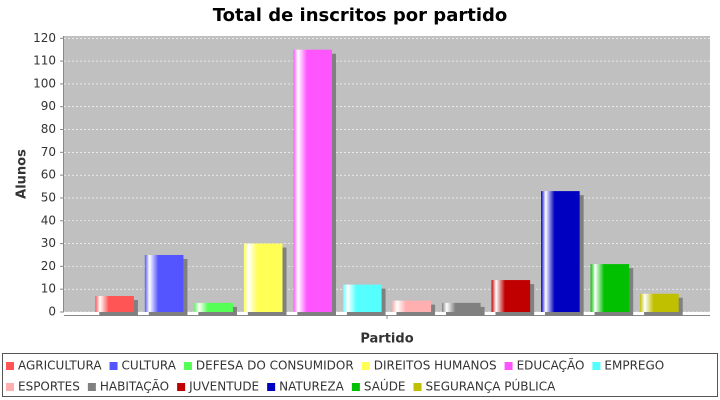 The image size is (720, 400). Describe the element at coordinates (275, 366) in the screenshot. I see `legend-label: DEFESA DO CONSUMIDOR` at that location.